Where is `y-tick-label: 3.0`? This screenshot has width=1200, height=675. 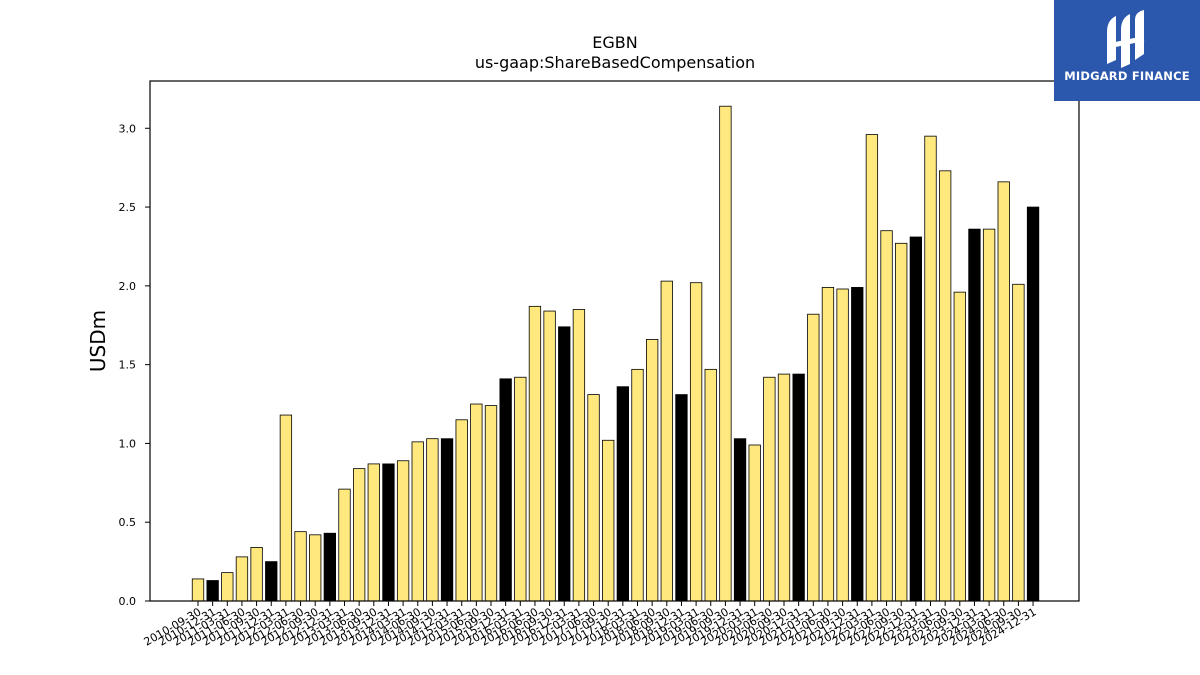
y-tick-label: 3.0 is located at coordinates (128, 128).